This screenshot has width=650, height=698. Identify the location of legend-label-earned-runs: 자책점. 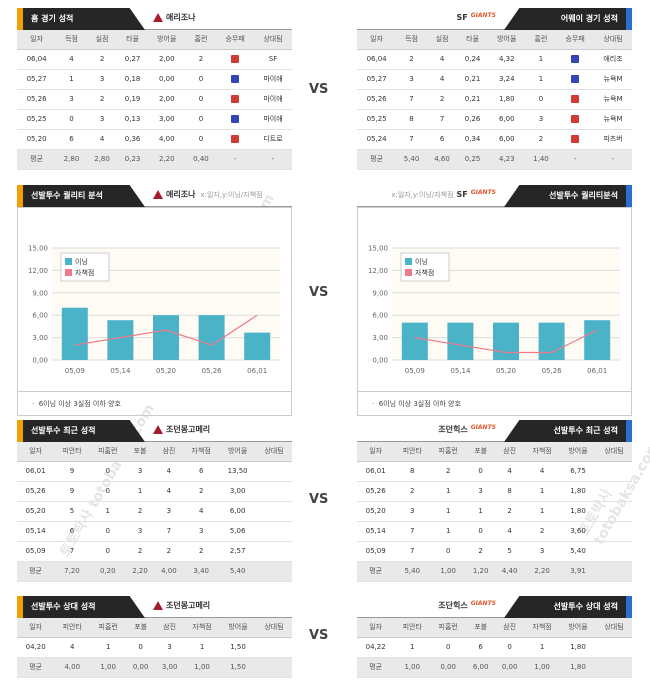
(424, 272).